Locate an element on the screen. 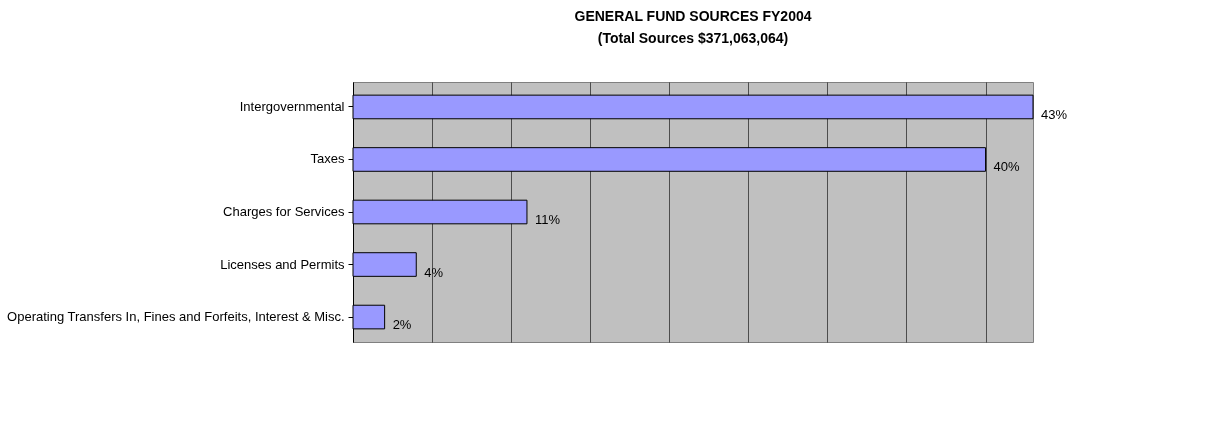 The width and height of the screenshot is (1229, 439). chart-title: GENERAL FUND SOURCES FY2004 is located at coordinates (693, 16).